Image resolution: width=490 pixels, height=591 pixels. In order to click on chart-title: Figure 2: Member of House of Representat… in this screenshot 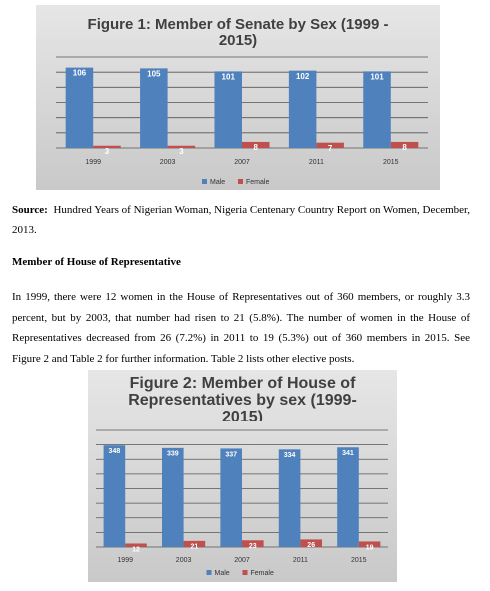, I will do `click(242, 398)`.